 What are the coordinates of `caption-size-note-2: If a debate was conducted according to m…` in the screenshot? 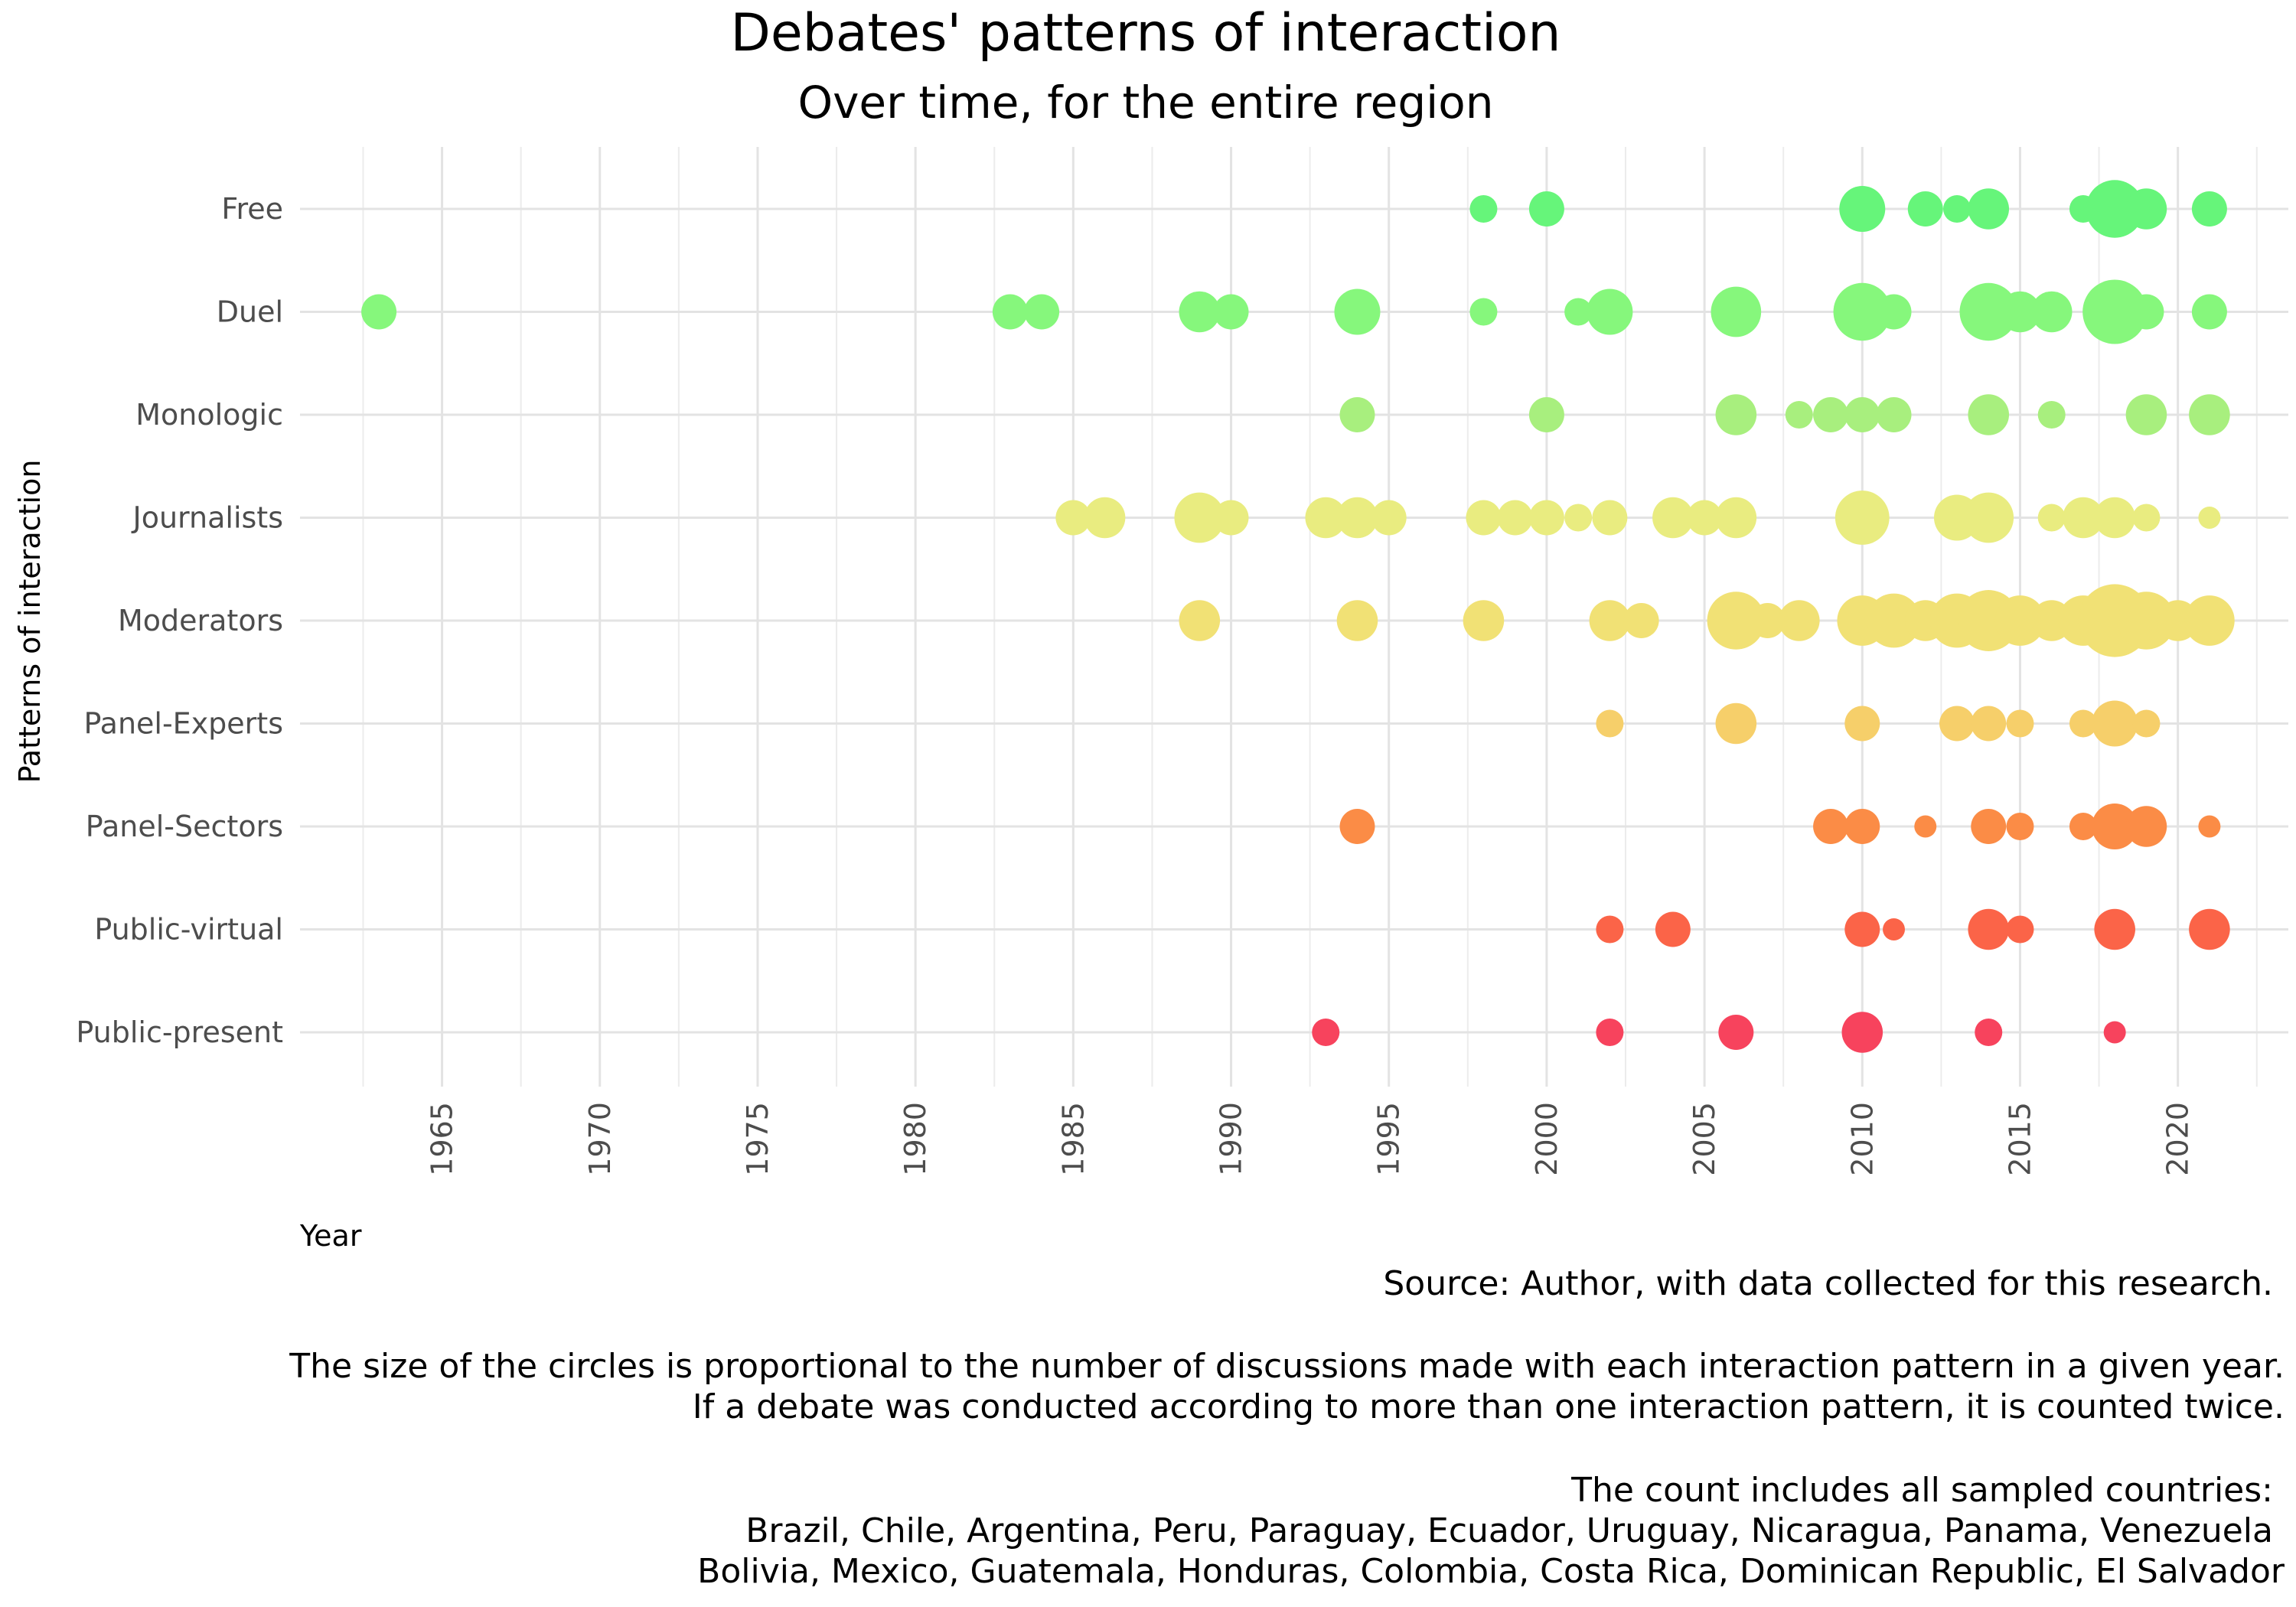 It's located at (1489, 1406).